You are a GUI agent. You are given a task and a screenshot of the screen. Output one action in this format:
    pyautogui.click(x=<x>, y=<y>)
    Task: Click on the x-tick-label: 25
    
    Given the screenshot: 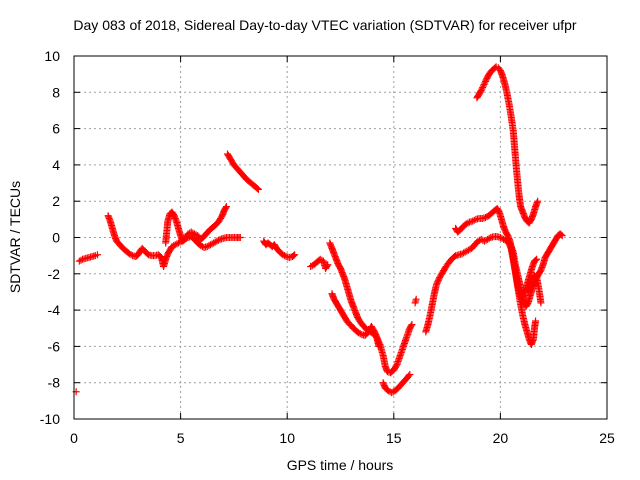 What is the action you would take?
    pyautogui.click(x=607, y=438)
    